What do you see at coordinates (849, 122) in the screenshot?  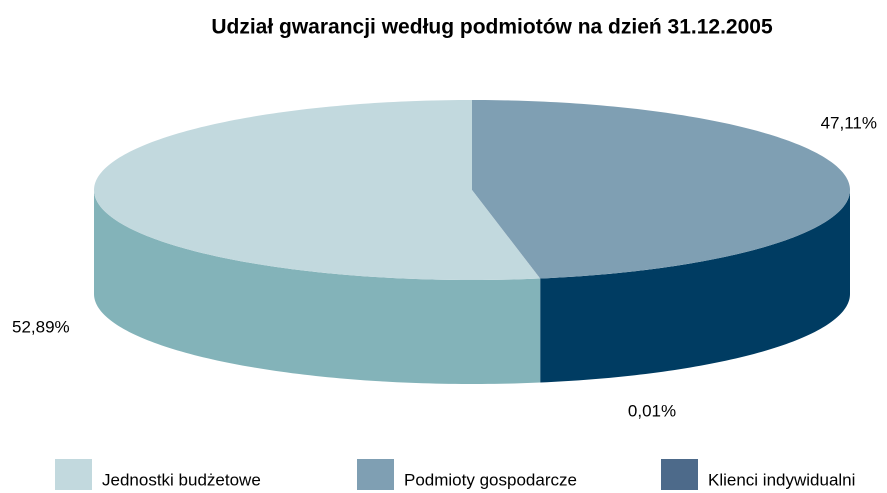 I see `data-label: 47,11%` at bounding box center [849, 122].